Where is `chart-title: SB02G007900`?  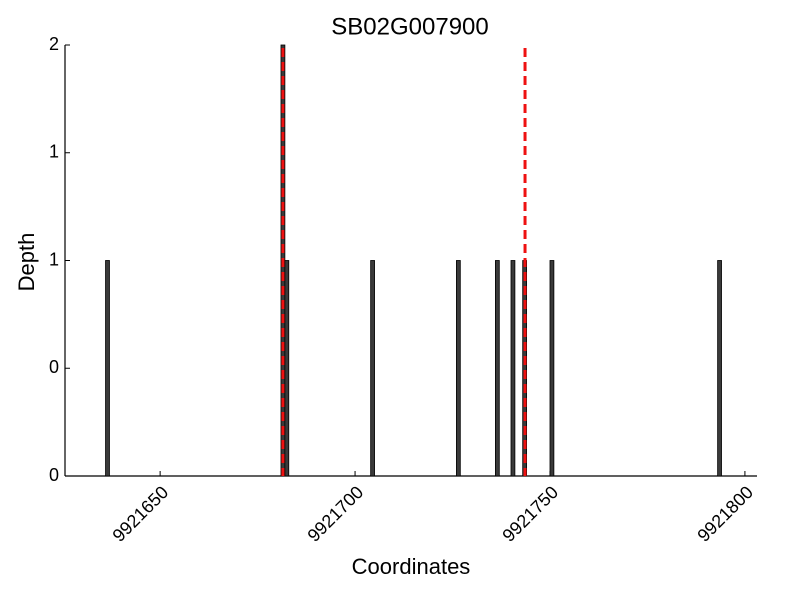
chart-title: SB02G007900 is located at coordinates (409, 26).